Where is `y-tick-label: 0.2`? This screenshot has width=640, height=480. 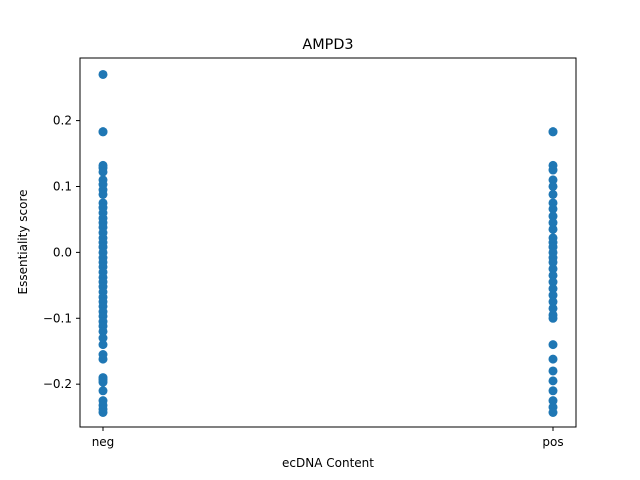 y-tick-label: 0.2 is located at coordinates (62, 121).